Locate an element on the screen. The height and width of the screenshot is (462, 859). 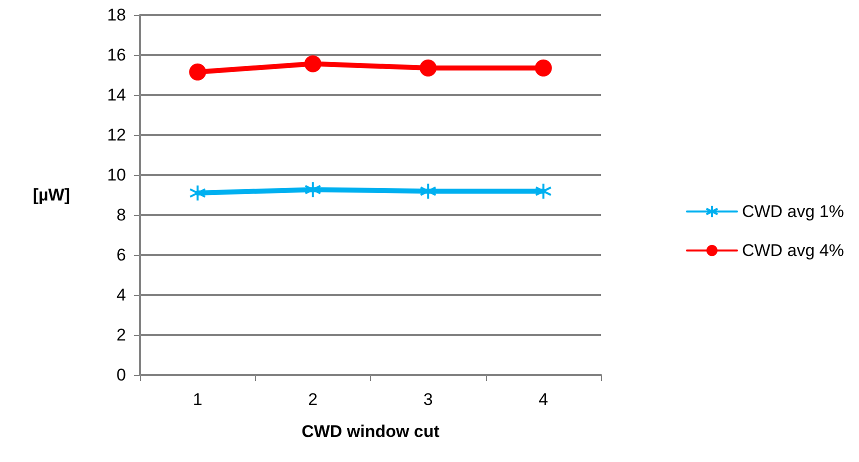
y-tick-label: 16 is located at coordinates (116, 55).